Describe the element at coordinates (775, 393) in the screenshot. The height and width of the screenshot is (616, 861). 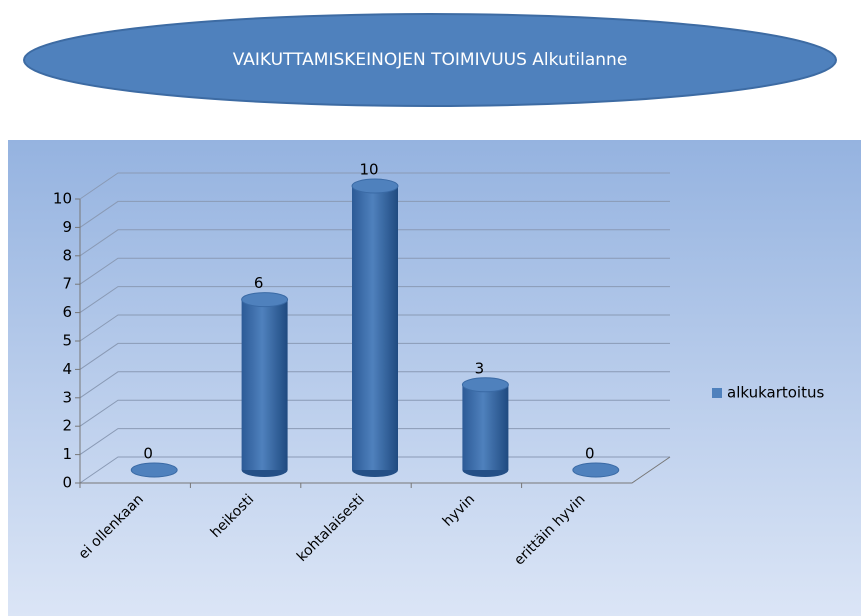
I see `legend-label: alkukartoitus` at that location.